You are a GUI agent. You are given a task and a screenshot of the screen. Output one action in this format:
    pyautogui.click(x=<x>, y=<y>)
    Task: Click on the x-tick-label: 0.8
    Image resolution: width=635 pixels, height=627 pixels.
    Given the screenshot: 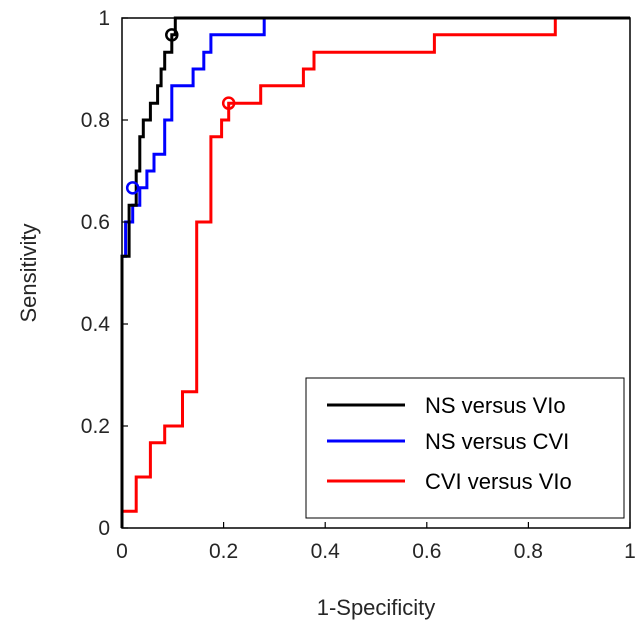 What is the action you would take?
    pyautogui.click(x=528, y=551)
    